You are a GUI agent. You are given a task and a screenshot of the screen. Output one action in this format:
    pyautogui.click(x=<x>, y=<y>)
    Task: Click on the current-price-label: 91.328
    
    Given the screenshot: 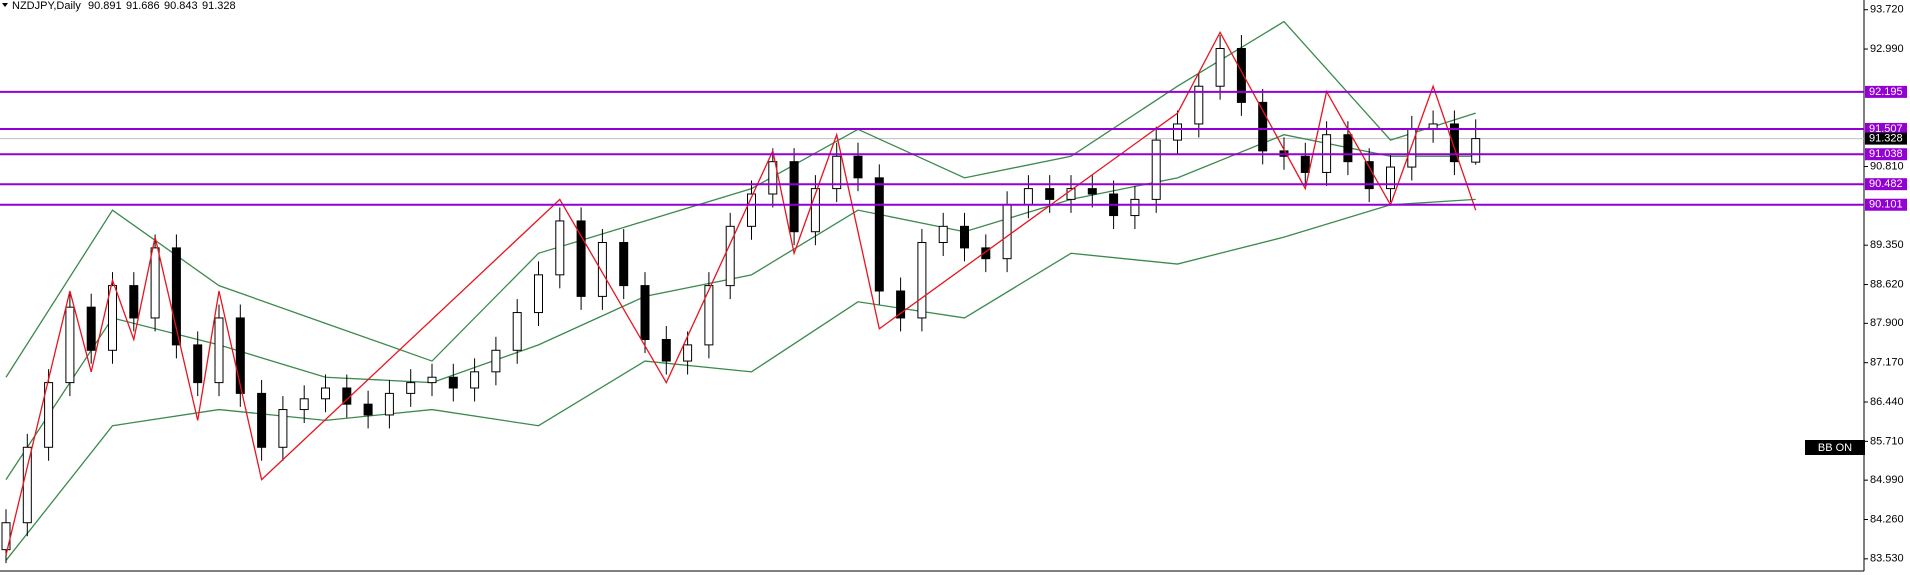 What is the action you would take?
    pyautogui.click(x=1886, y=139)
    